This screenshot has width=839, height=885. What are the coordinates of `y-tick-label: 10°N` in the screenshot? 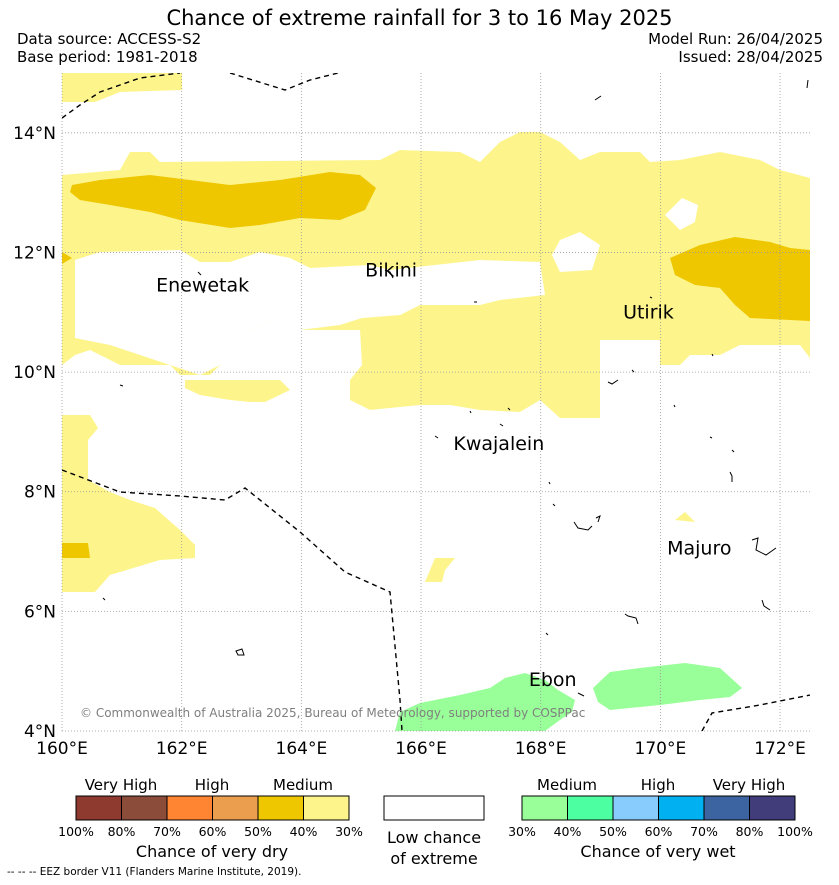 It's located at (34, 373).